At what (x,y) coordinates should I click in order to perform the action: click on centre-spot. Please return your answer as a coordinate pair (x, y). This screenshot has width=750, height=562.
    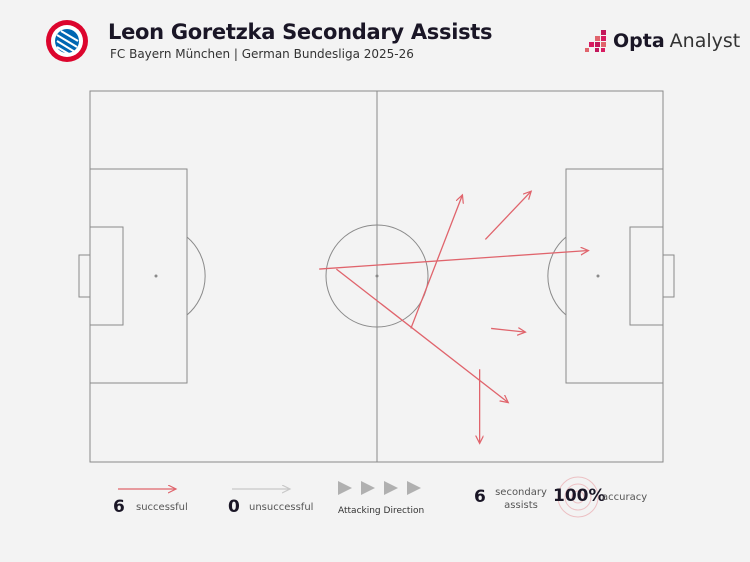
    Looking at the image, I should click on (377, 276).